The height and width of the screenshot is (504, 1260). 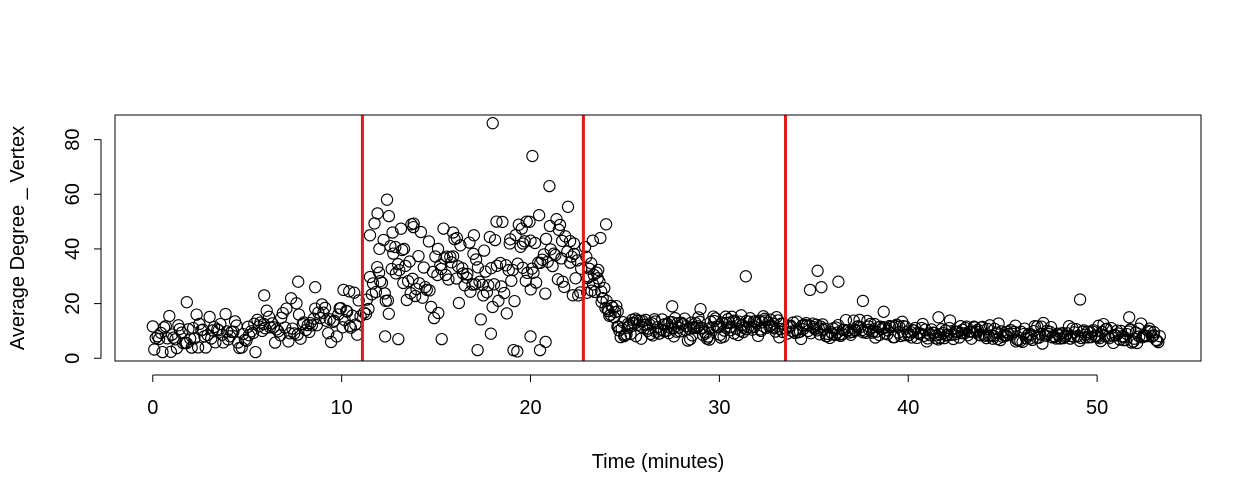 What do you see at coordinates (152, 408) in the screenshot?
I see `x-tick-label: 0` at bounding box center [152, 408].